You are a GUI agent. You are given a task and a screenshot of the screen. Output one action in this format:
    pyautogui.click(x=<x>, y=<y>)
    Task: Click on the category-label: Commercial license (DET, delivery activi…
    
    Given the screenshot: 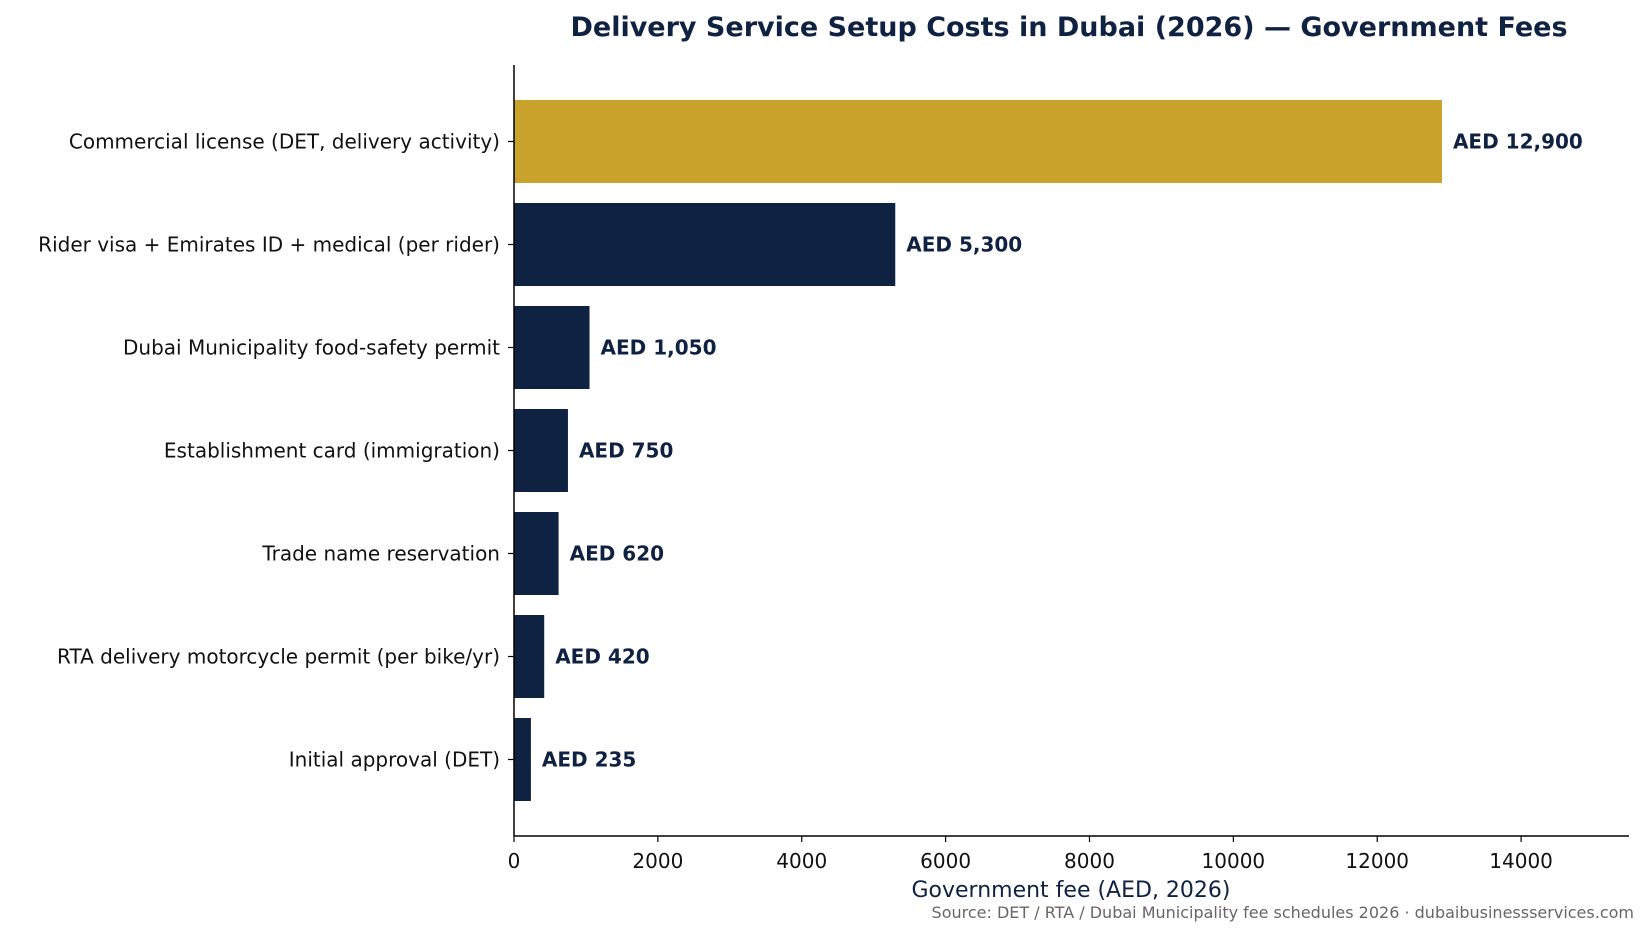 What is the action you would take?
    pyautogui.click(x=284, y=142)
    